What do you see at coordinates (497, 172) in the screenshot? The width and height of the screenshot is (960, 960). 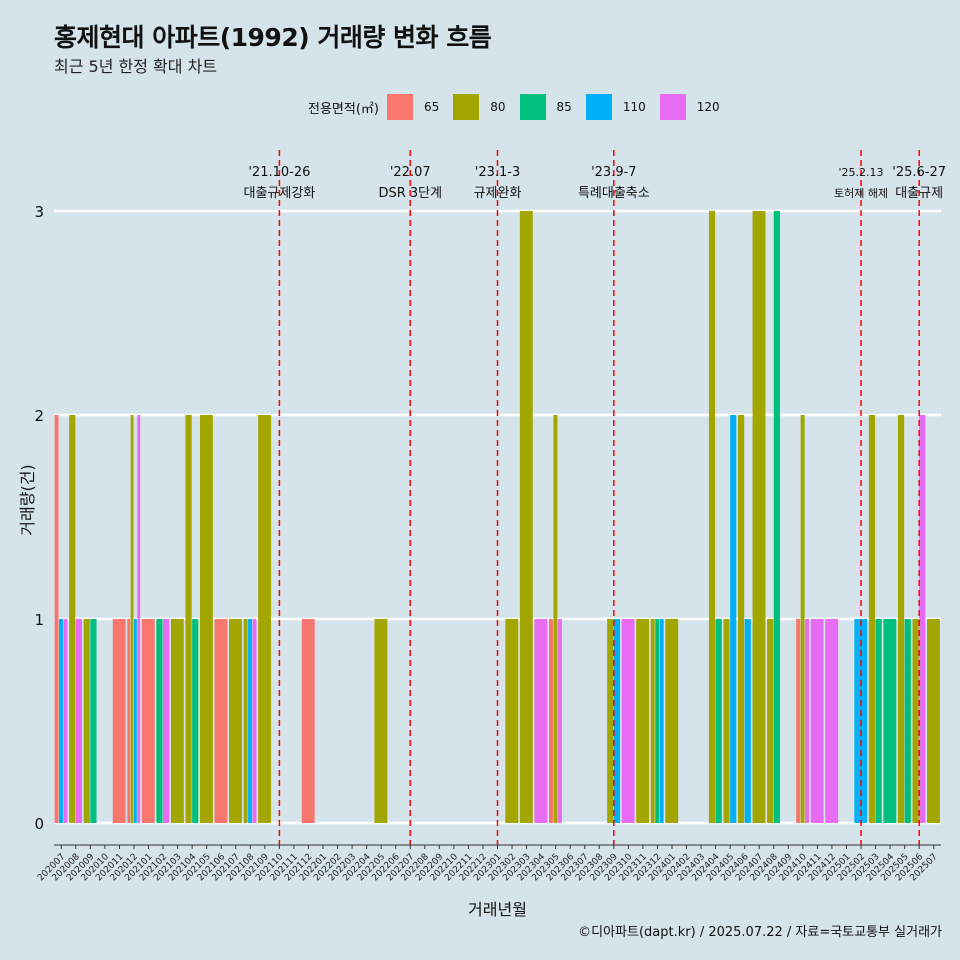 I see `event-date-label: '23.1-3` at bounding box center [497, 172].